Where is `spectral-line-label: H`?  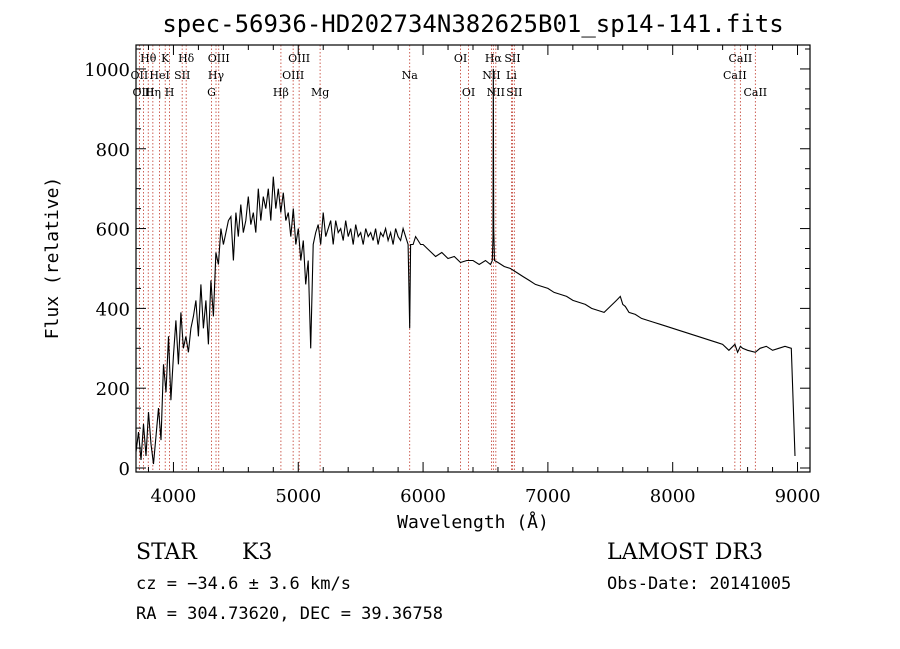 spectral-line-label: H is located at coordinates (170, 92).